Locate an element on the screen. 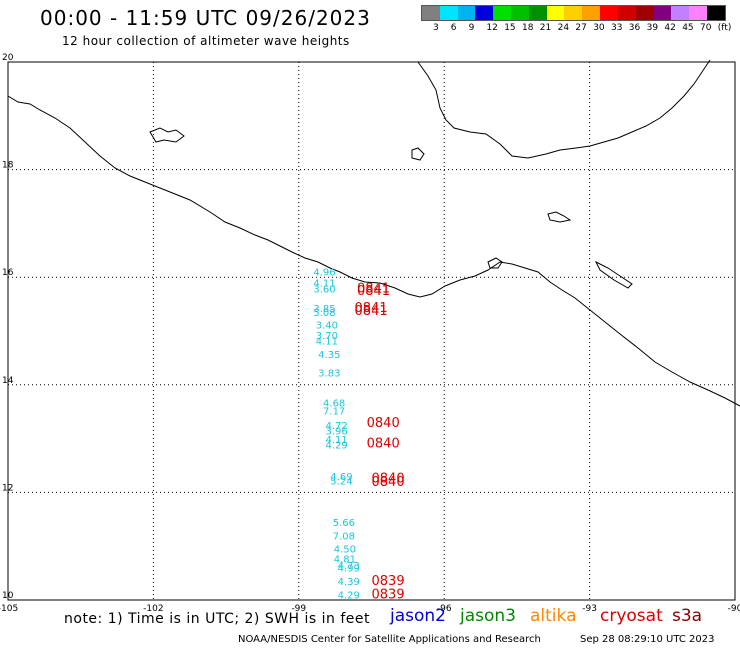 This screenshot has width=740, height=650. legend-label: 24 is located at coordinates (563, 28).